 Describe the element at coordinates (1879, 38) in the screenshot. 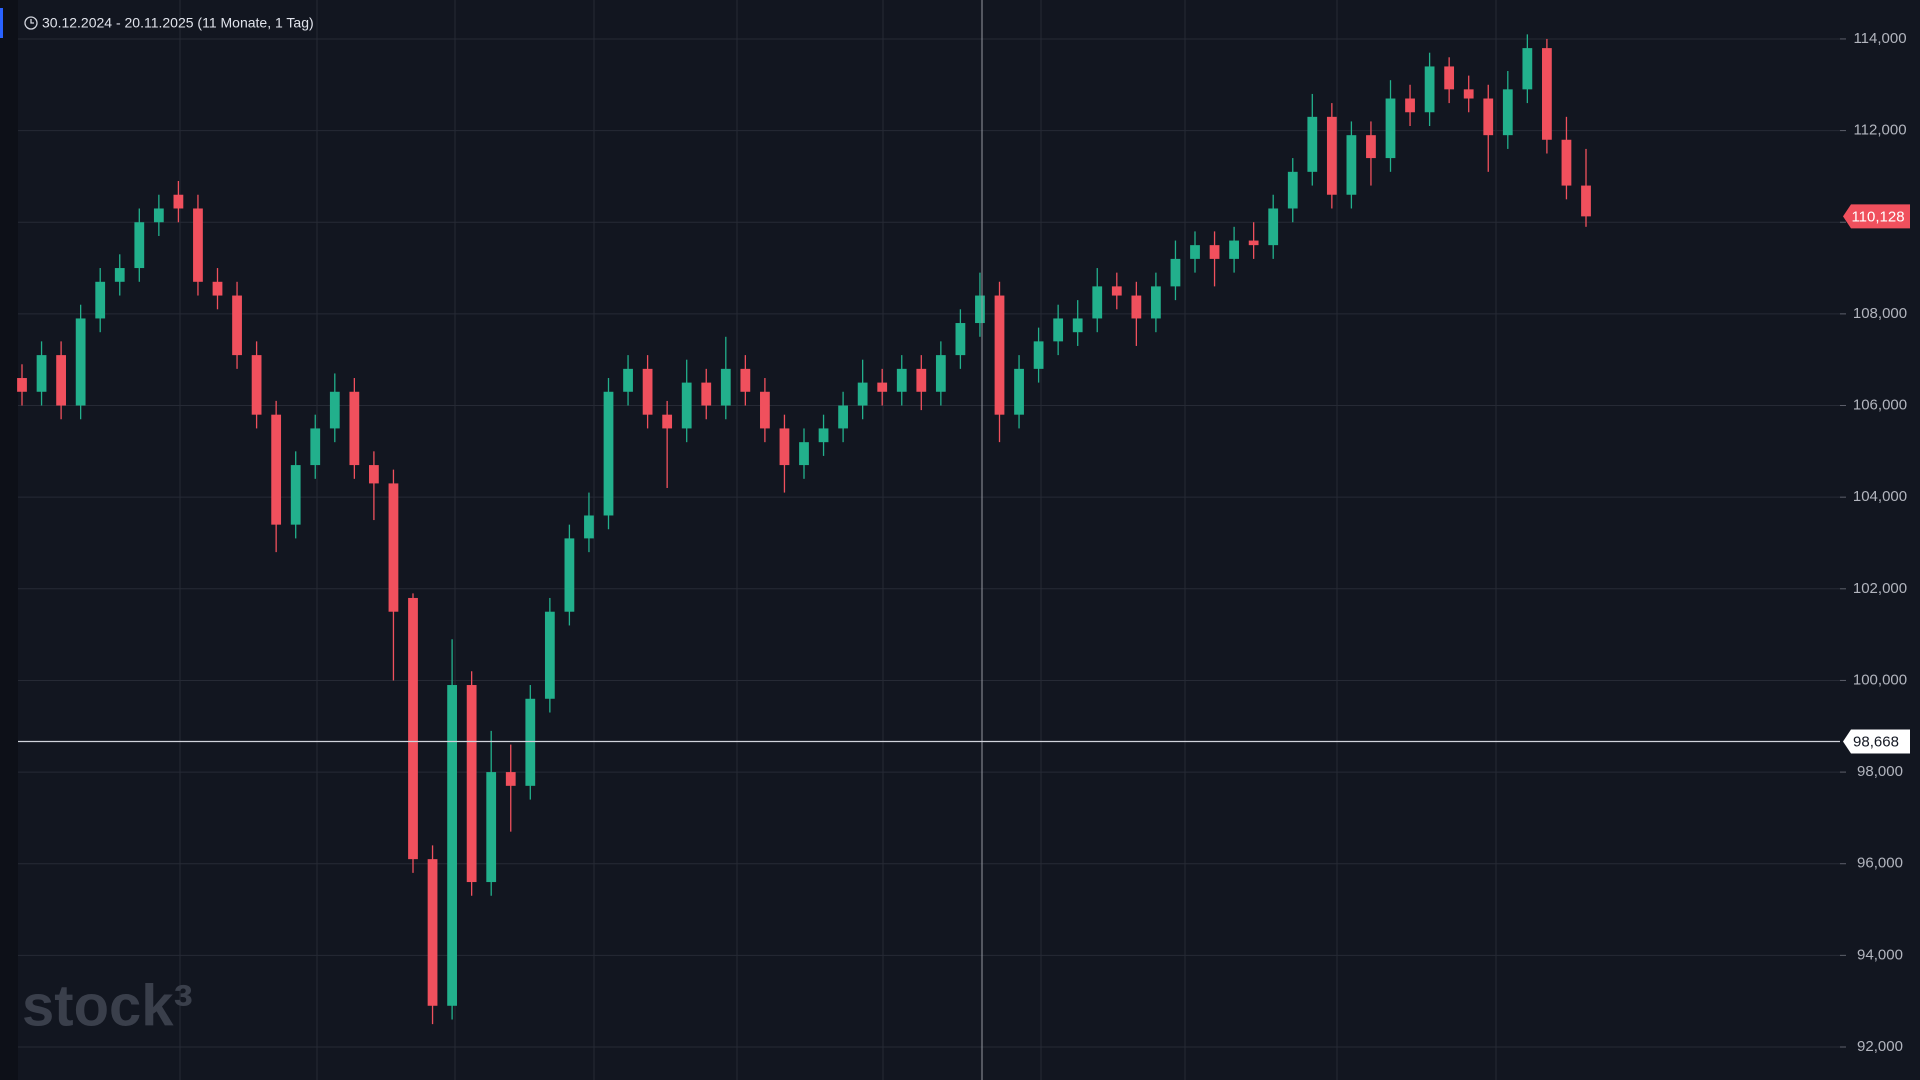

I see `y-tick-label: 114,000` at that location.